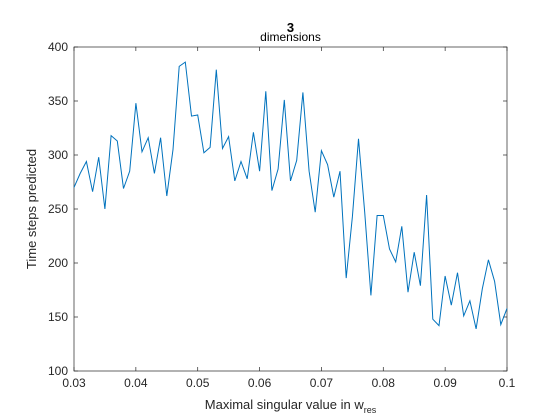  I want to click on chart-subtitle: dimensions, so click(290, 37).